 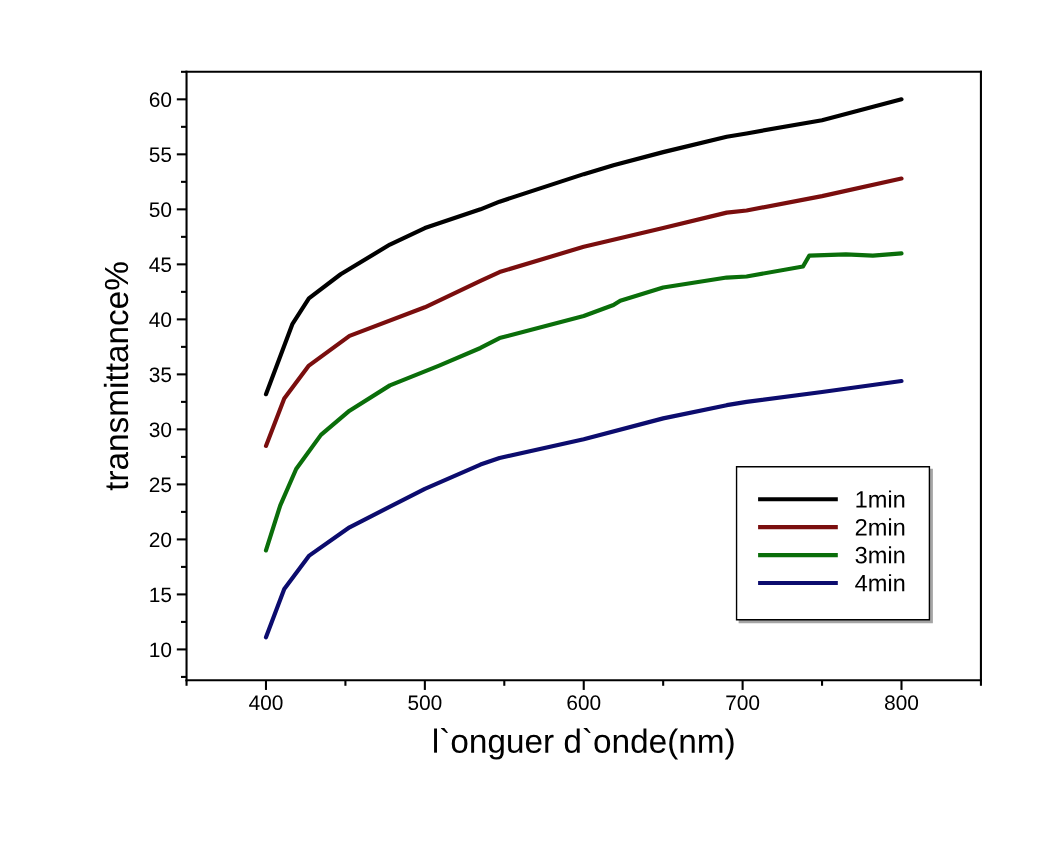 I want to click on legend-label: 2min, so click(x=880, y=527).